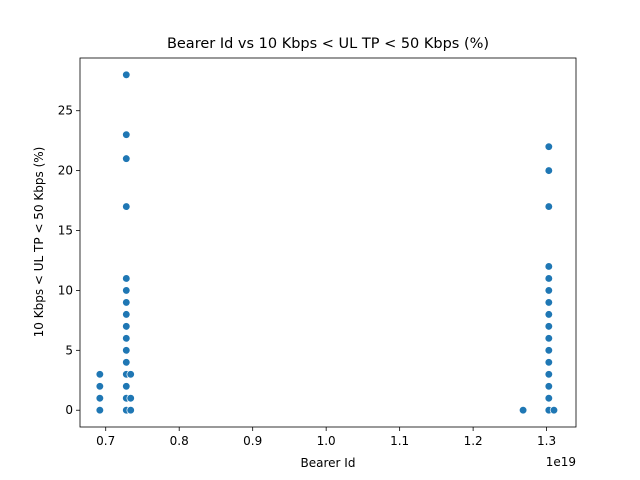  Describe the element at coordinates (65, 111) in the screenshot. I see `y-tick-label: 25` at that location.